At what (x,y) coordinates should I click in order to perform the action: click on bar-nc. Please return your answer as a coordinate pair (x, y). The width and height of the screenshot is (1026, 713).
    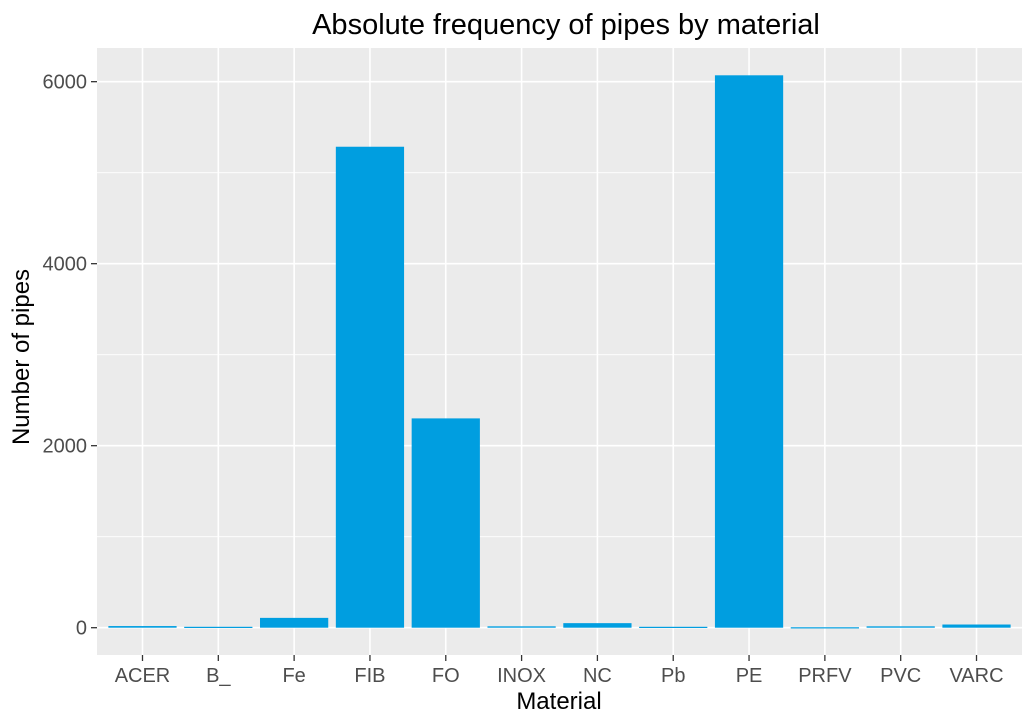
    Looking at the image, I should click on (597, 625).